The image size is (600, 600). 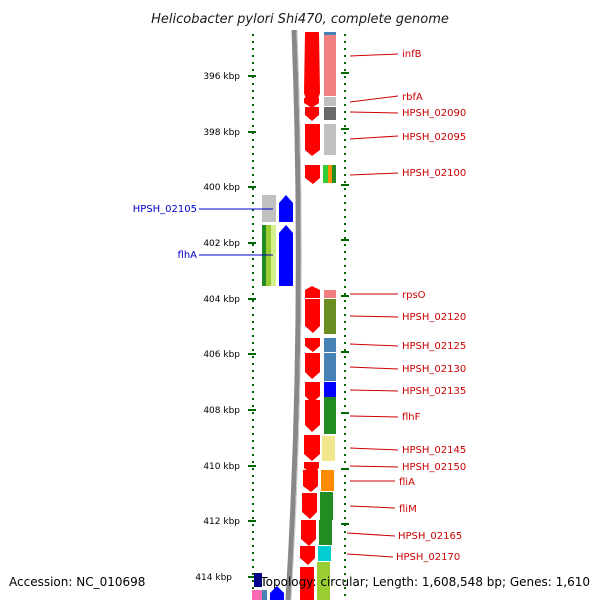 What do you see at coordinates (165, 232) in the screenshot?
I see `left-gene-labels: HPSH_02105 flhA` at bounding box center [165, 232].